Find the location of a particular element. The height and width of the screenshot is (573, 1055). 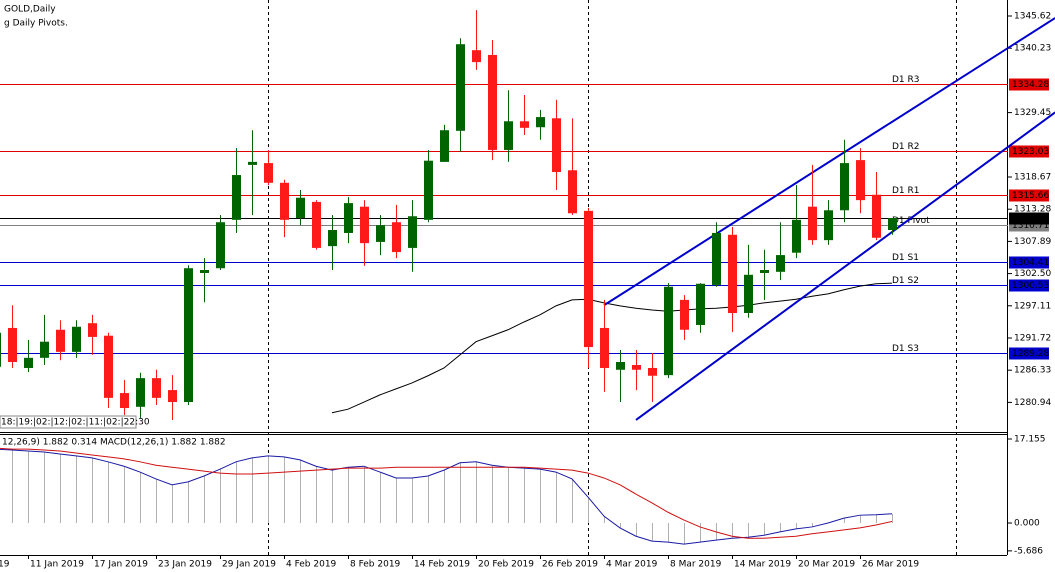

price-box-label: 1300.53 is located at coordinates (1030, 286).